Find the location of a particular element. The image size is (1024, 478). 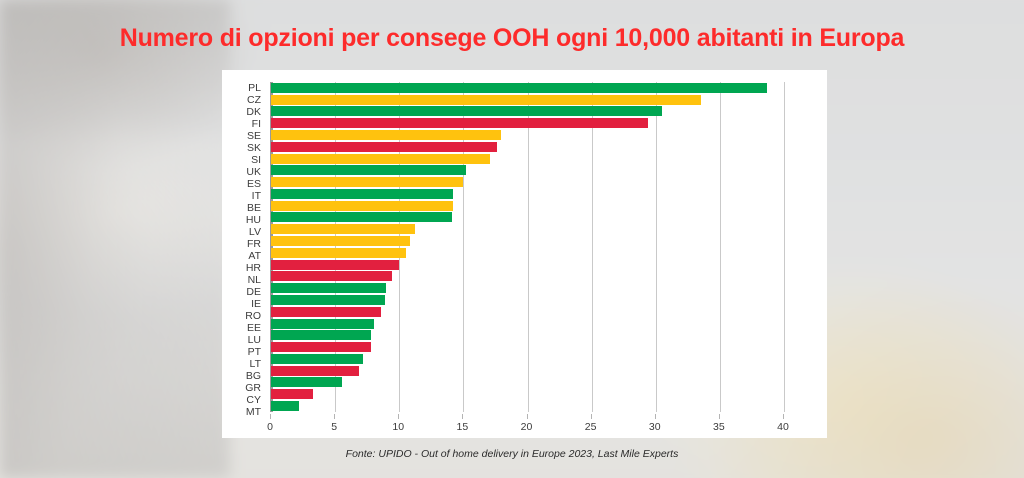

category-label: GR is located at coordinates (253, 388).